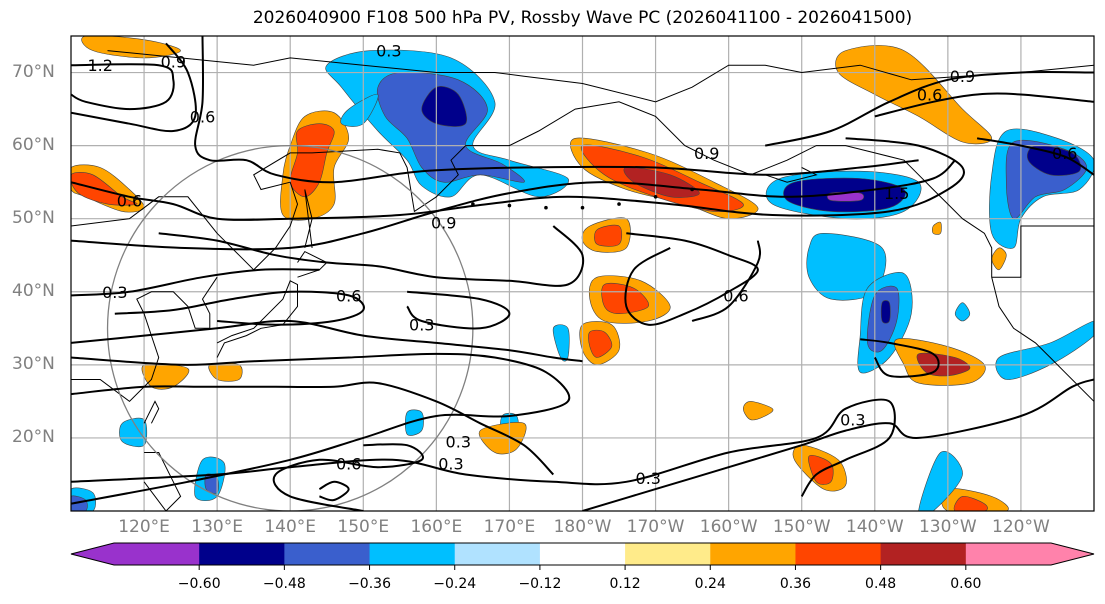 The image size is (1105, 604). Describe the element at coordinates (33, 290) in the screenshot. I see `lat-tick-label: 40°N` at that location.